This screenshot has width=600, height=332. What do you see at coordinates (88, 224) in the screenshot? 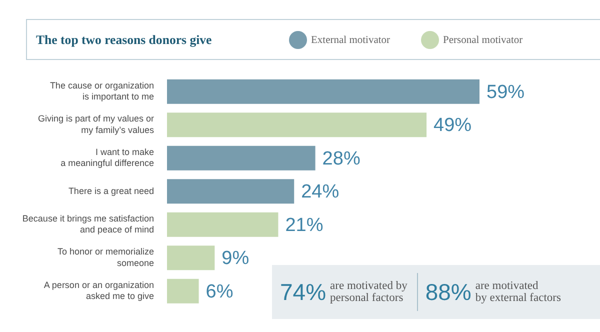
I see `y-tick-label: Because it brings me satisfaction and peace of mind` at bounding box center [88, 224].